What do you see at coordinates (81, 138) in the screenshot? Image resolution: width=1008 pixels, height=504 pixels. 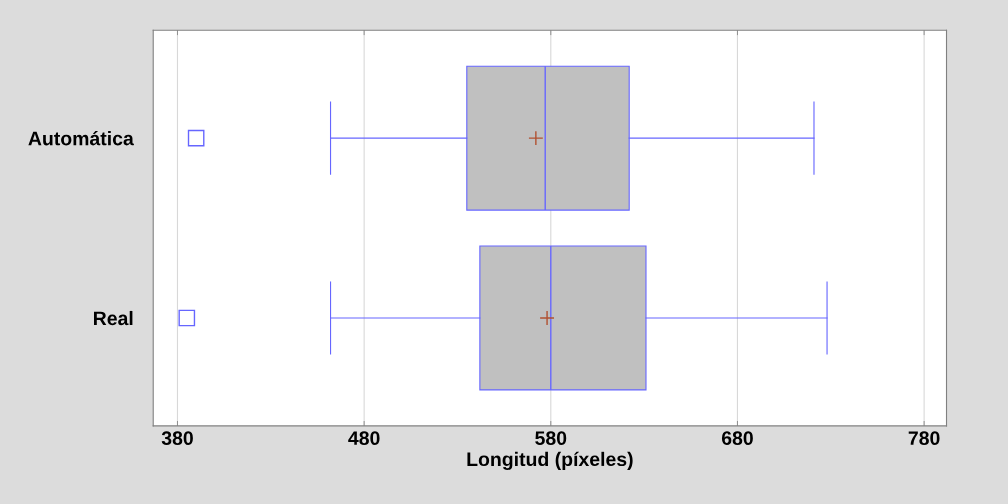 I see `y-tick-label: Automática` at bounding box center [81, 138].